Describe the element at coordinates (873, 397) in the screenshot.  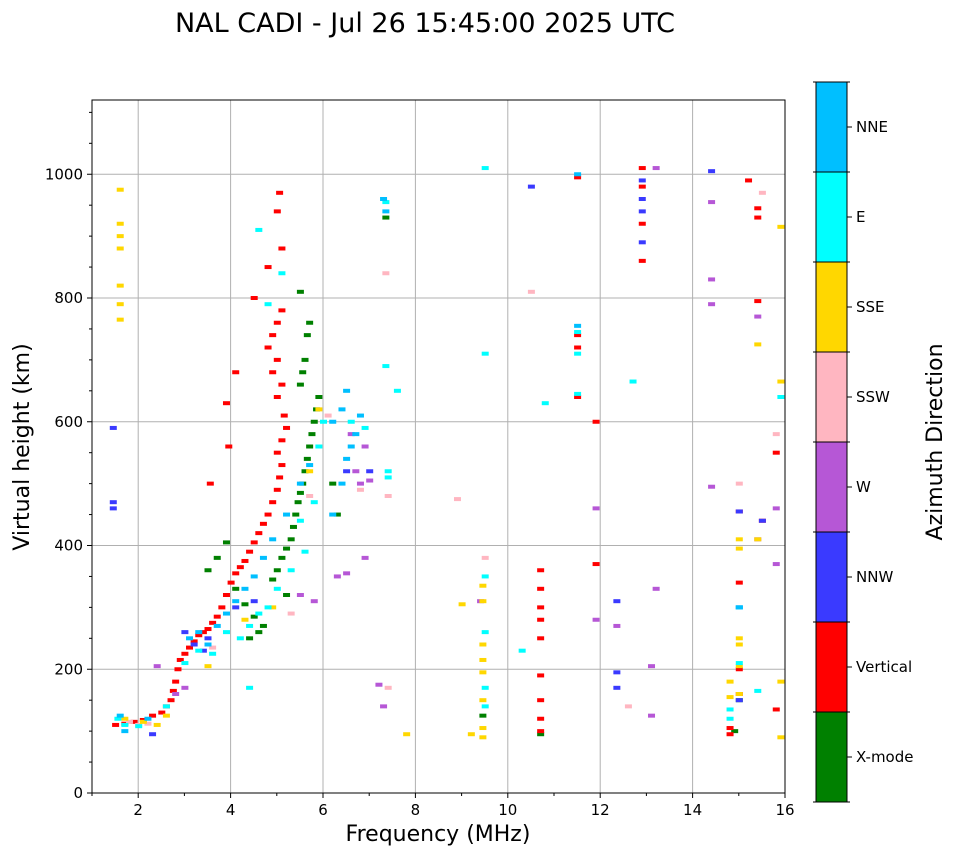
I see `colorbar-label-ssw: SSW` at that location.